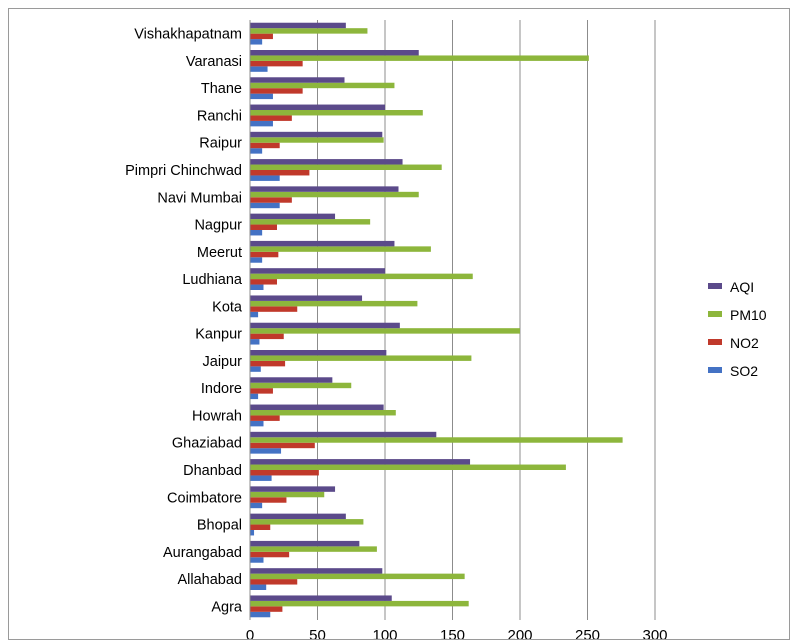 Image resolution: width=796 pixels, height=643 pixels. What do you see at coordinates (219, 526) in the screenshot?
I see `y-tick-label: Bhopal` at bounding box center [219, 526].